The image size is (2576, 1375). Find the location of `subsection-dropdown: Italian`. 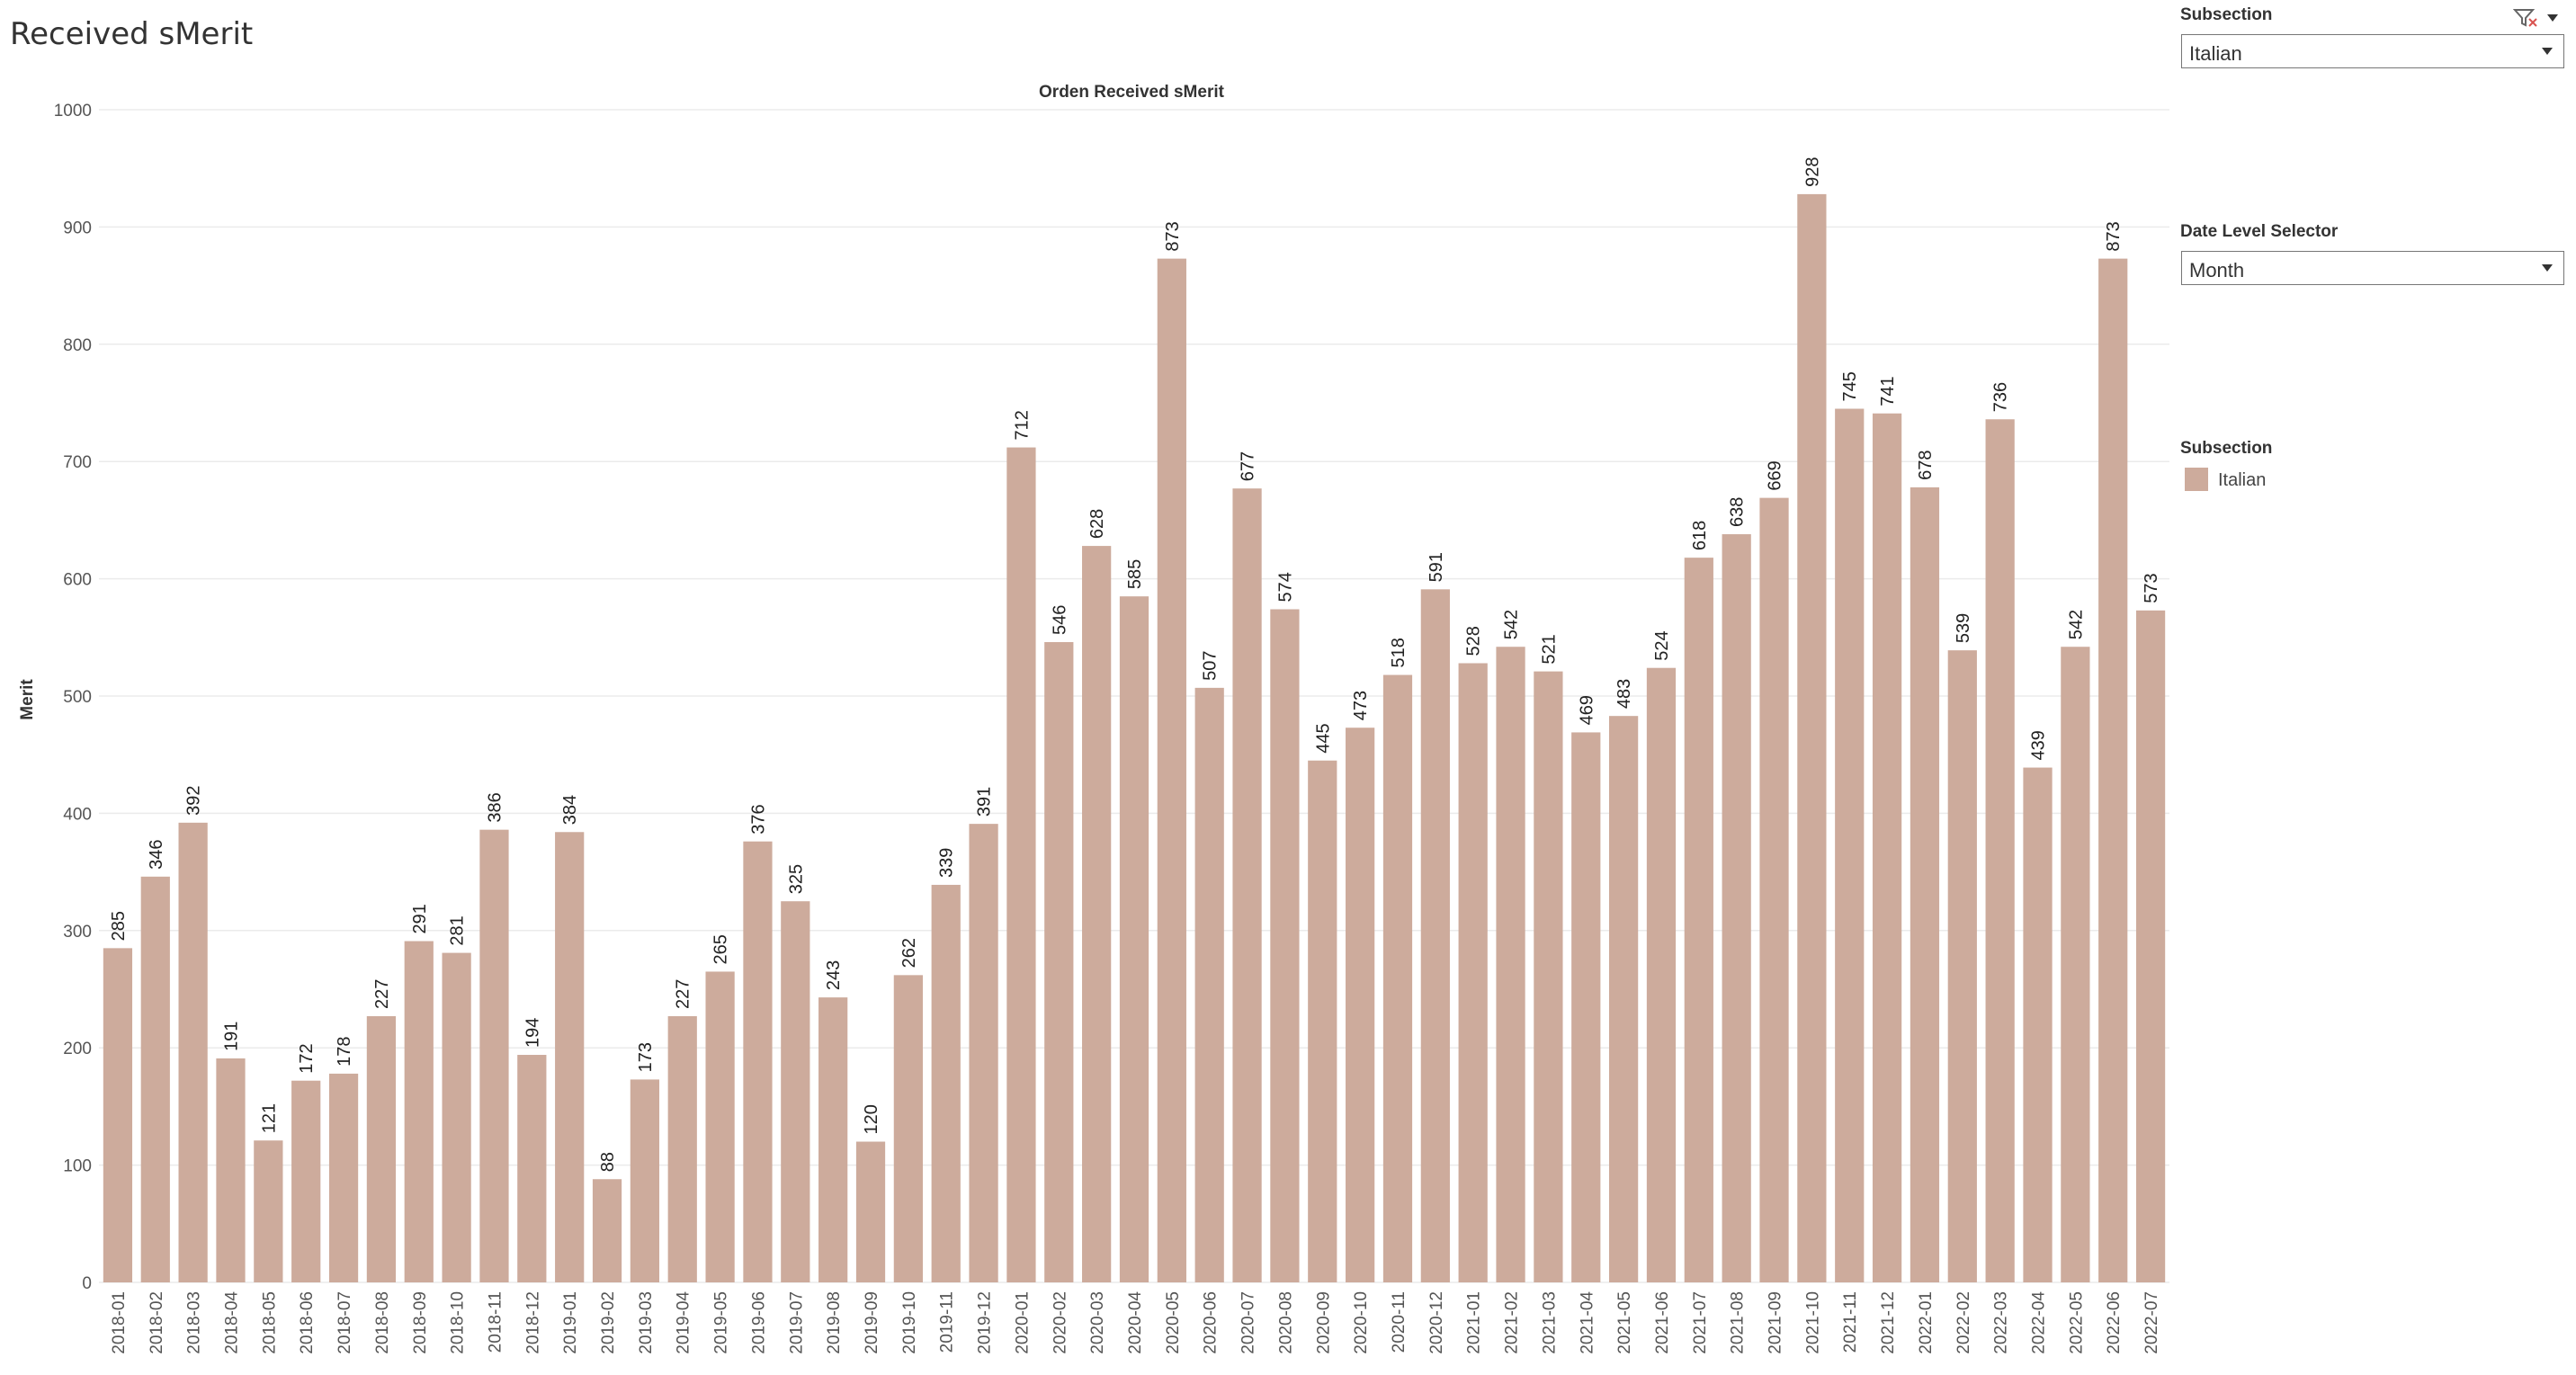

subsection-dropdown: Italian is located at coordinates (2372, 51).